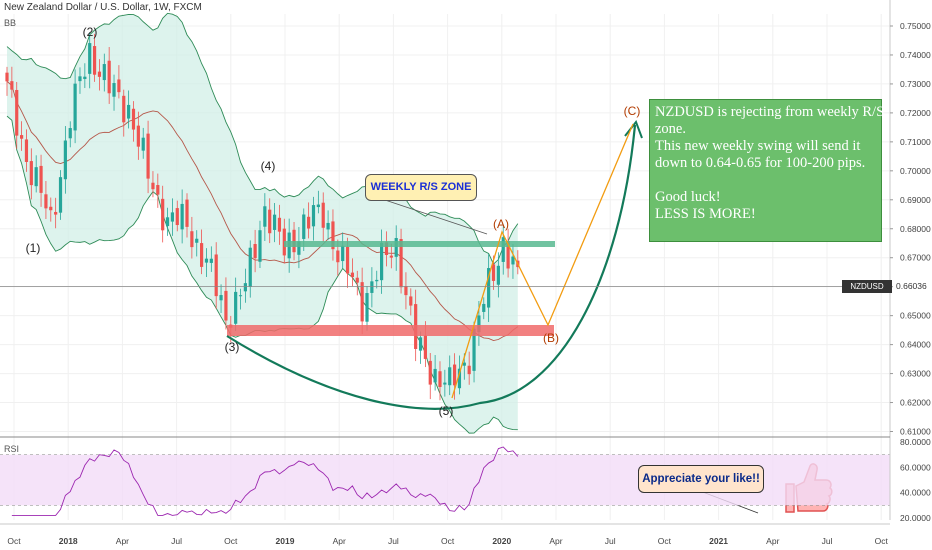 The width and height of the screenshot is (932, 550). Describe the element at coordinates (285, 541) in the screenshot. I see `x-tick-label: 2019` at that location.